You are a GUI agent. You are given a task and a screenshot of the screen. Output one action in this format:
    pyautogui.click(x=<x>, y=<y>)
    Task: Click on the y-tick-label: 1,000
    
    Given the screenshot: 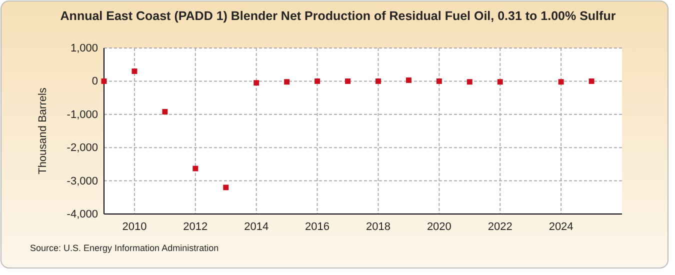 What is the action you would take?
    pyautogui.click(x=84, y=48)
    